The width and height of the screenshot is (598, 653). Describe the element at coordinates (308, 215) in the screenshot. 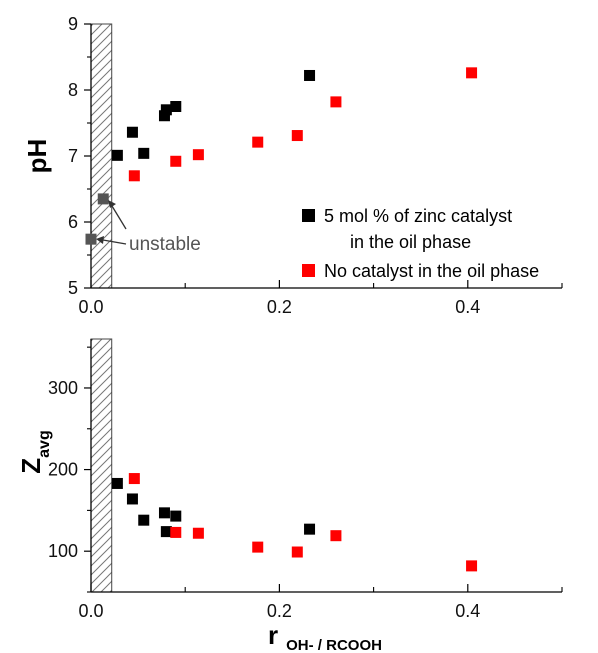

I see `legend-marker-zinc` at that location.